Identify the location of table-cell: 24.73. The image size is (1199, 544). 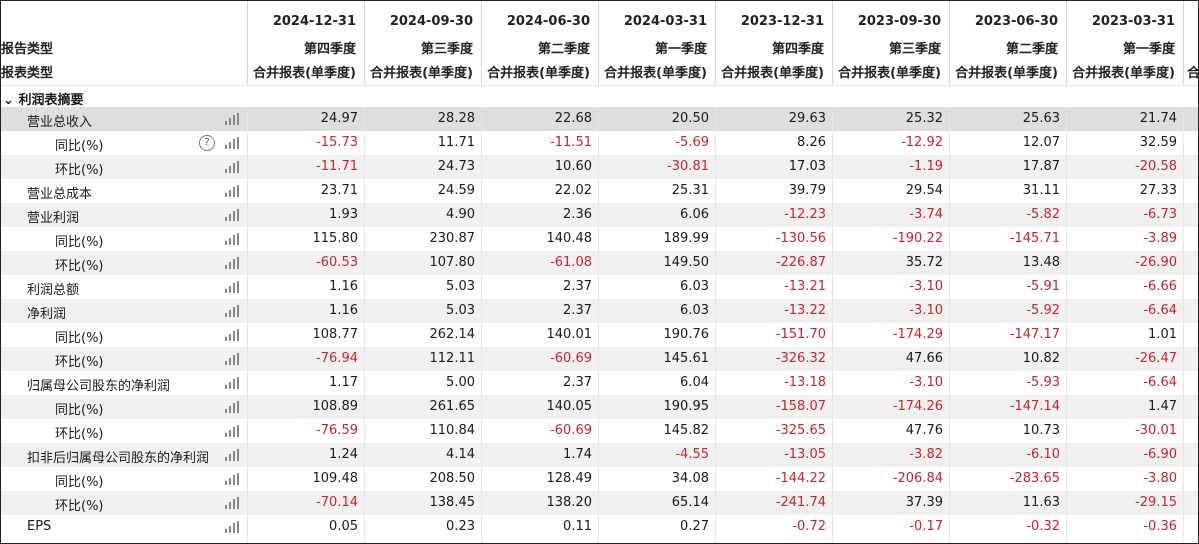
(456, 166).